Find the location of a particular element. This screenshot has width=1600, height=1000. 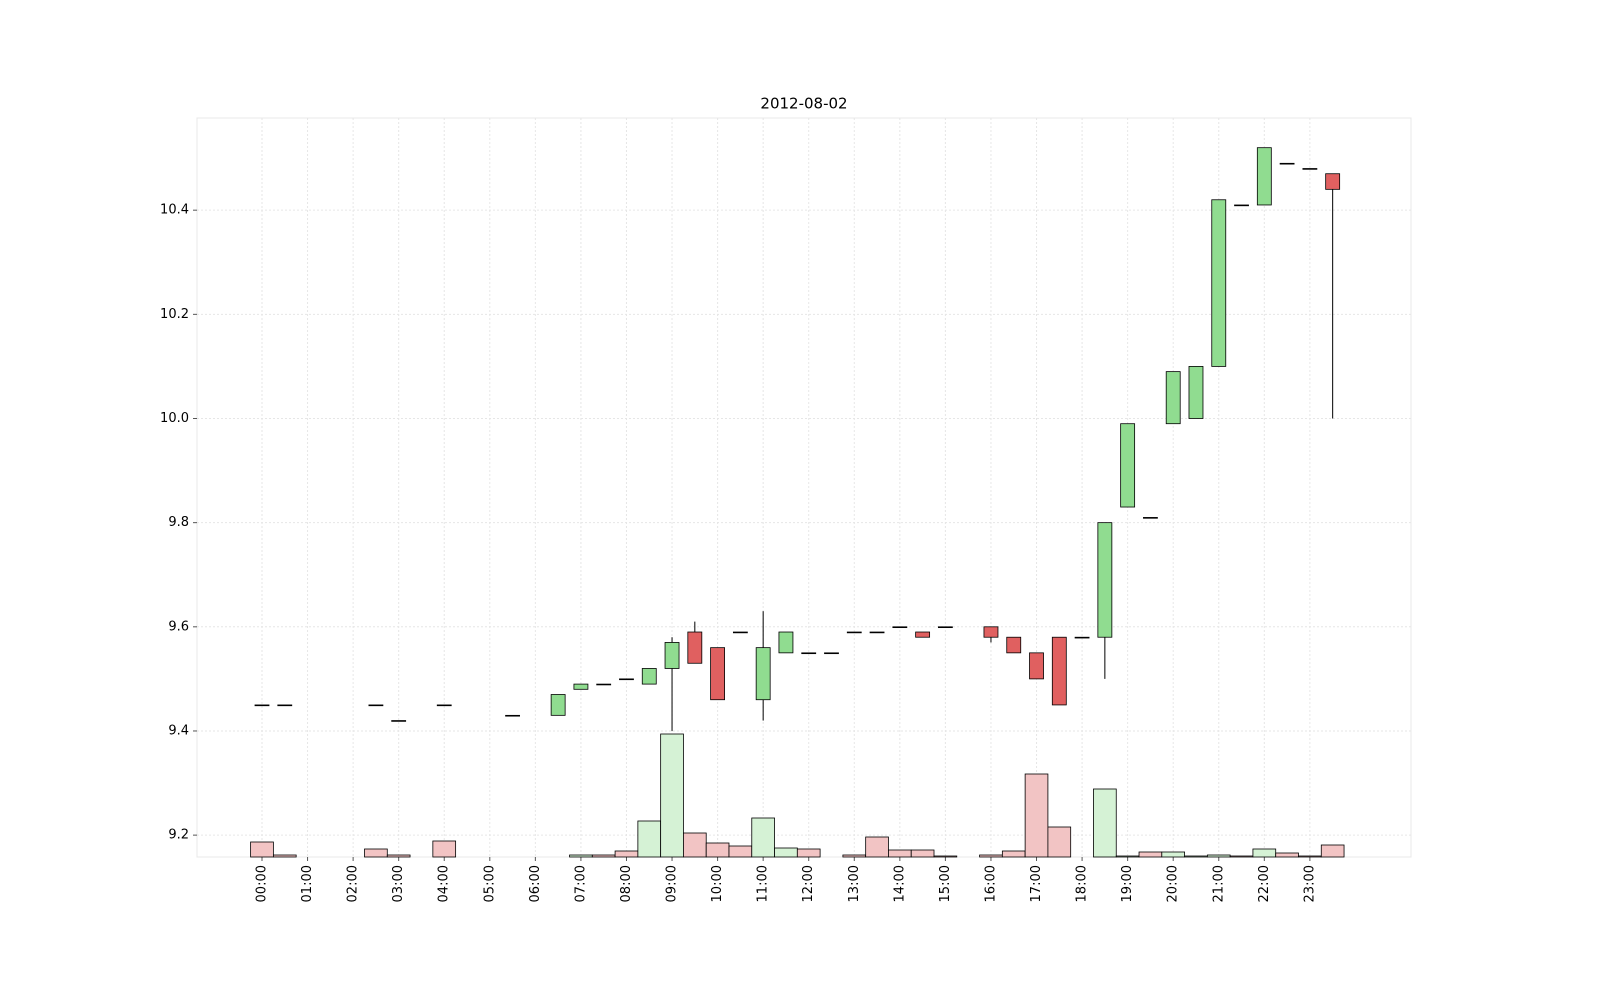

x-tick-label: 12:00 is located at coordinates (808, 883).